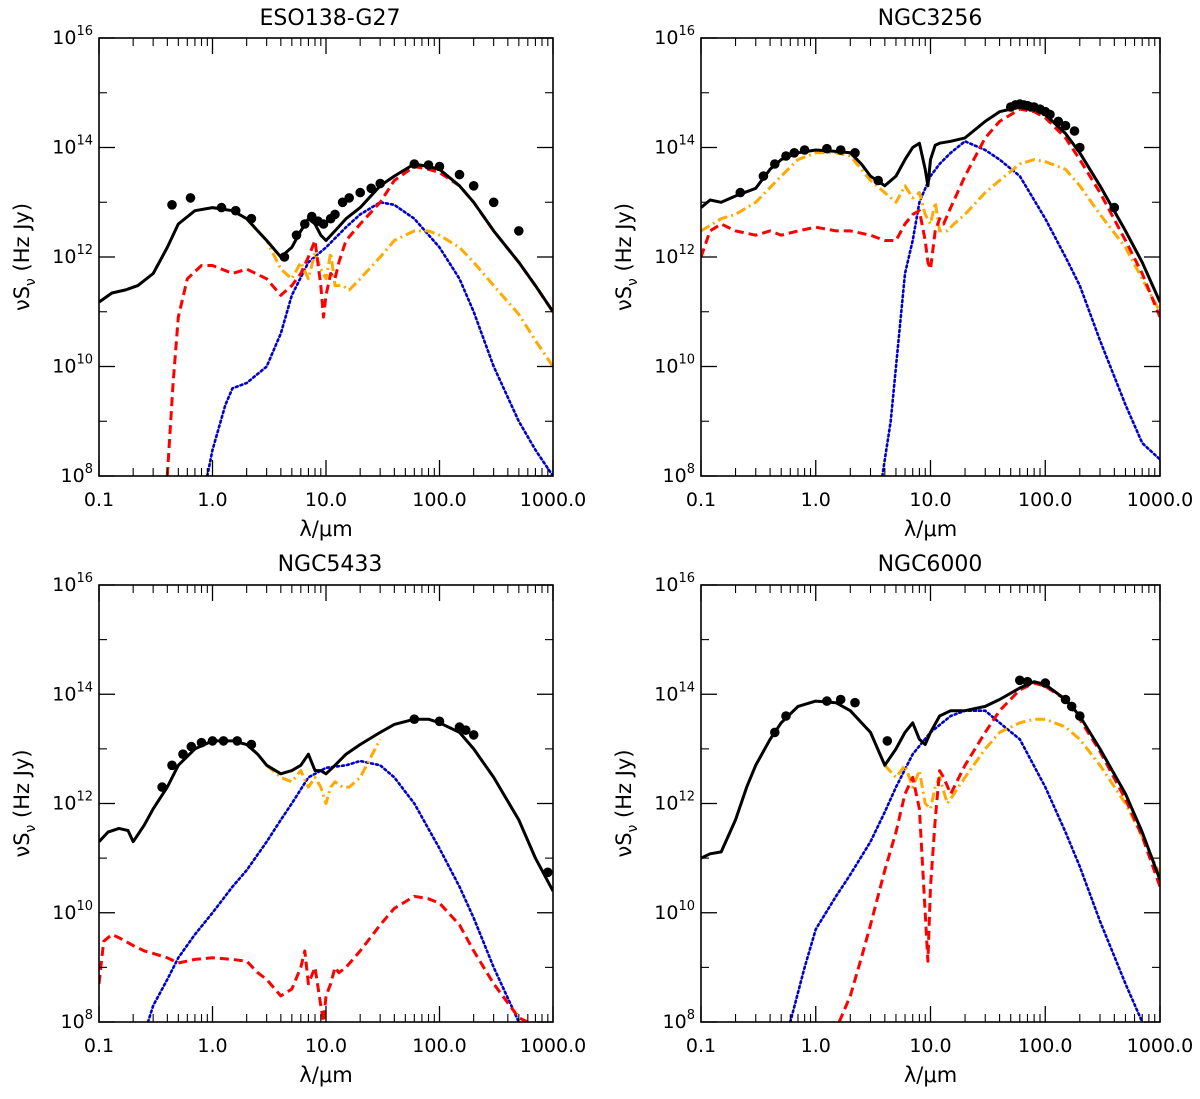  What do you see at coordinates (330, 564) in the screenshot?
I see `panel-title-3: NGC5433` at bounding box center [330, 564].